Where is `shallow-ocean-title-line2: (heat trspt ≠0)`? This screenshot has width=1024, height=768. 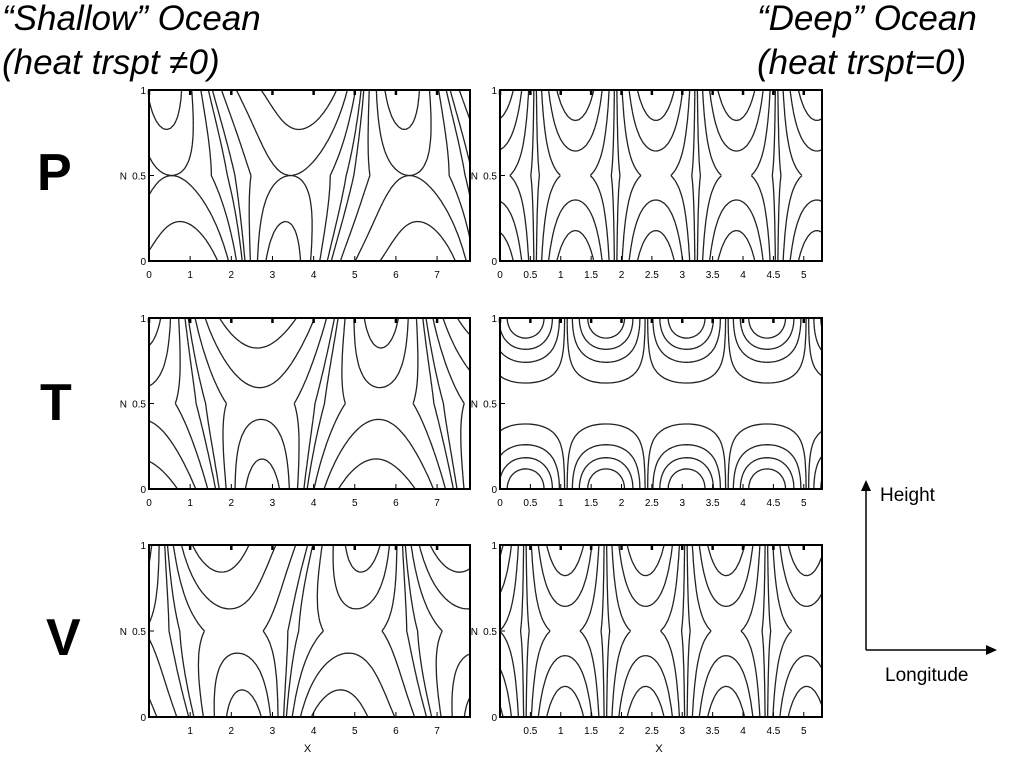 shallow-ocean-title-line2: (heat trspt ≠0) is located at coordinates (111, 62).